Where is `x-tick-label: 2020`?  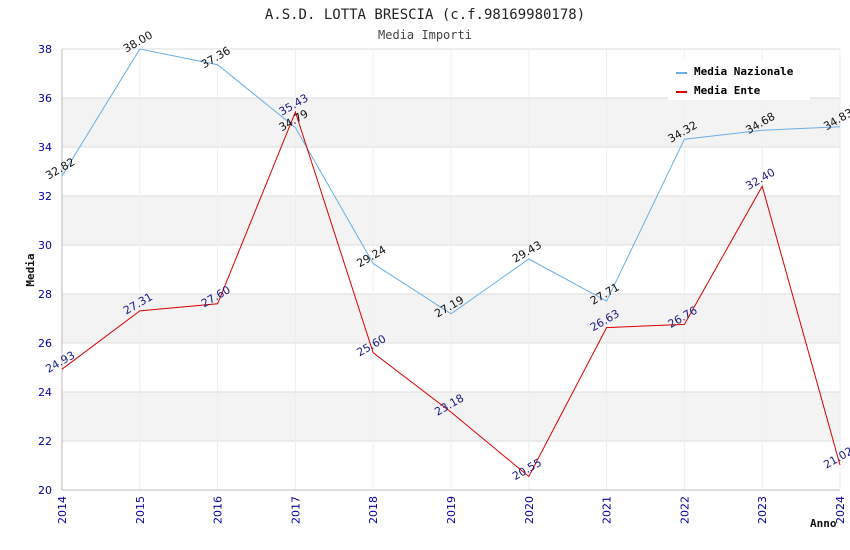 x-tick-label: 2020 is located at coordinates (529, 510).